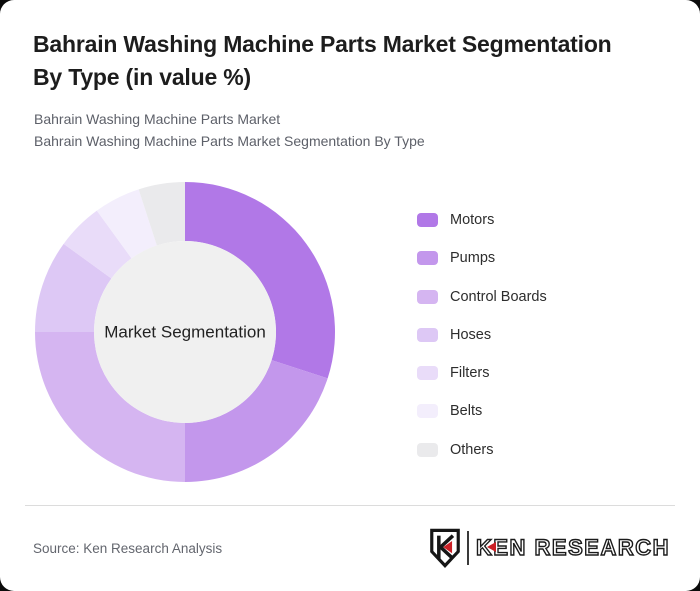 The width and height of the screenshot is (700, 591). I want to click on donut-segment-filters, so click(97, 244).